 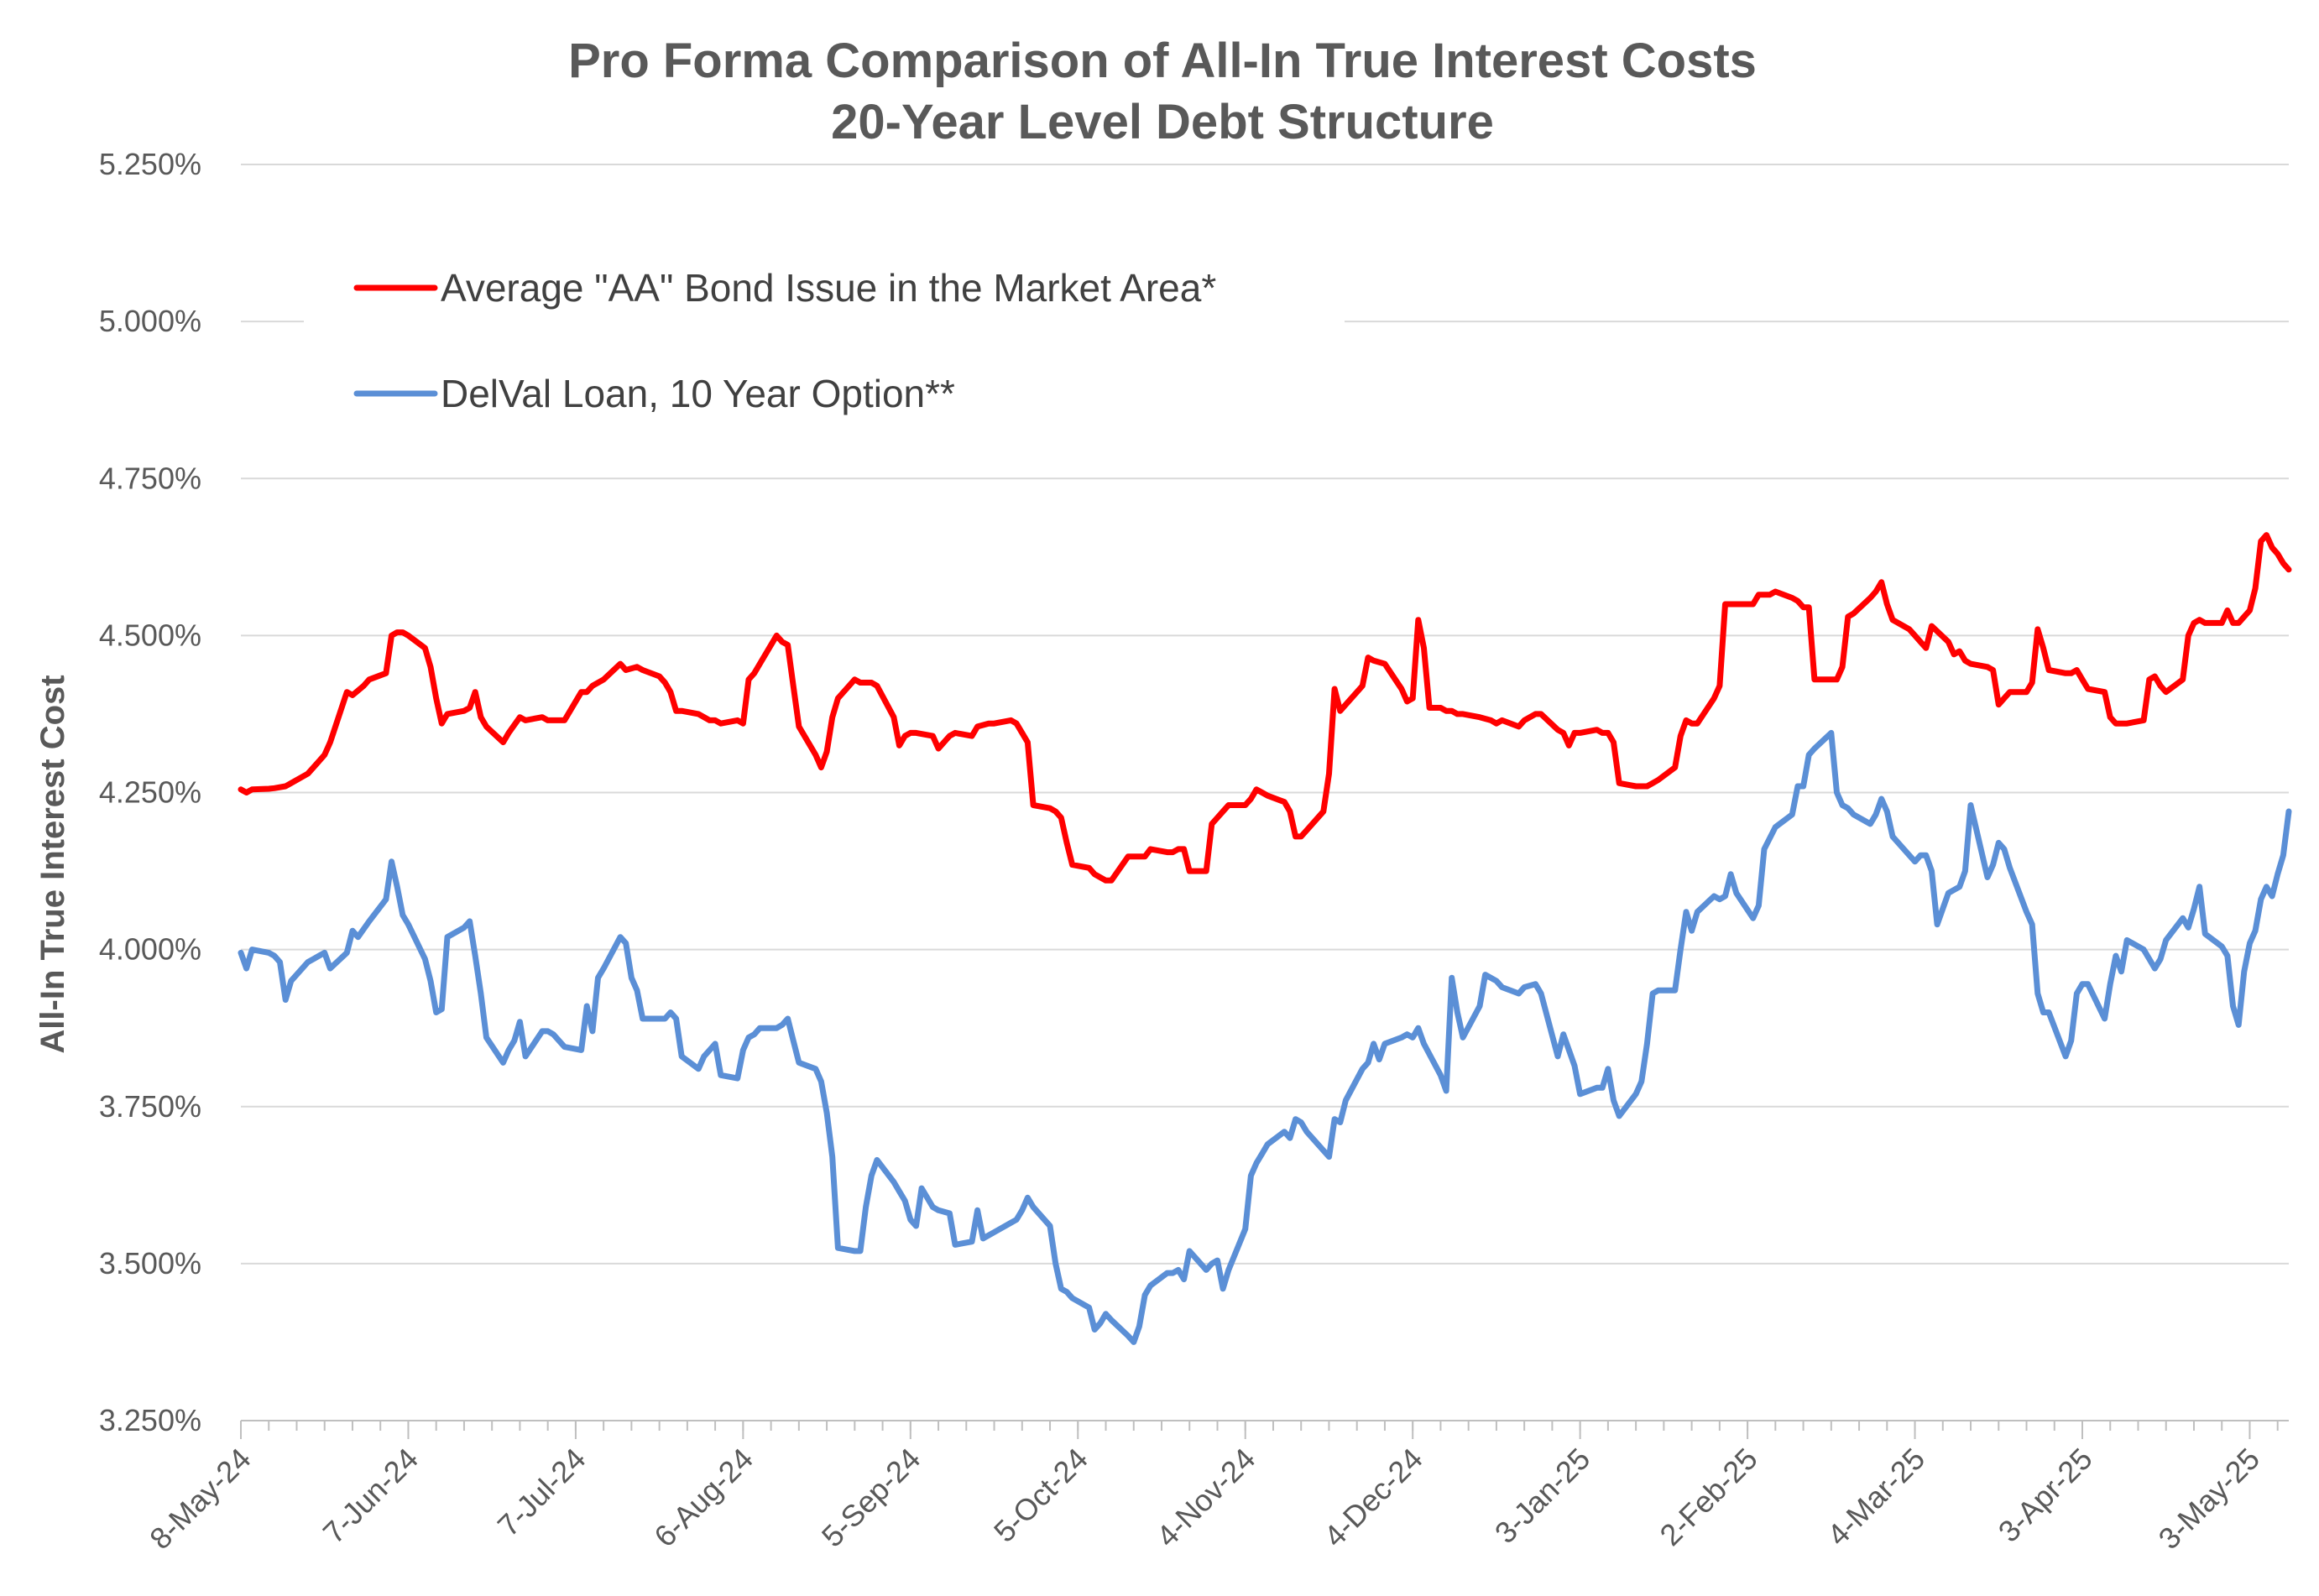 I want to click on y-tick-label: 4.750%, so click(x=150, y=478).